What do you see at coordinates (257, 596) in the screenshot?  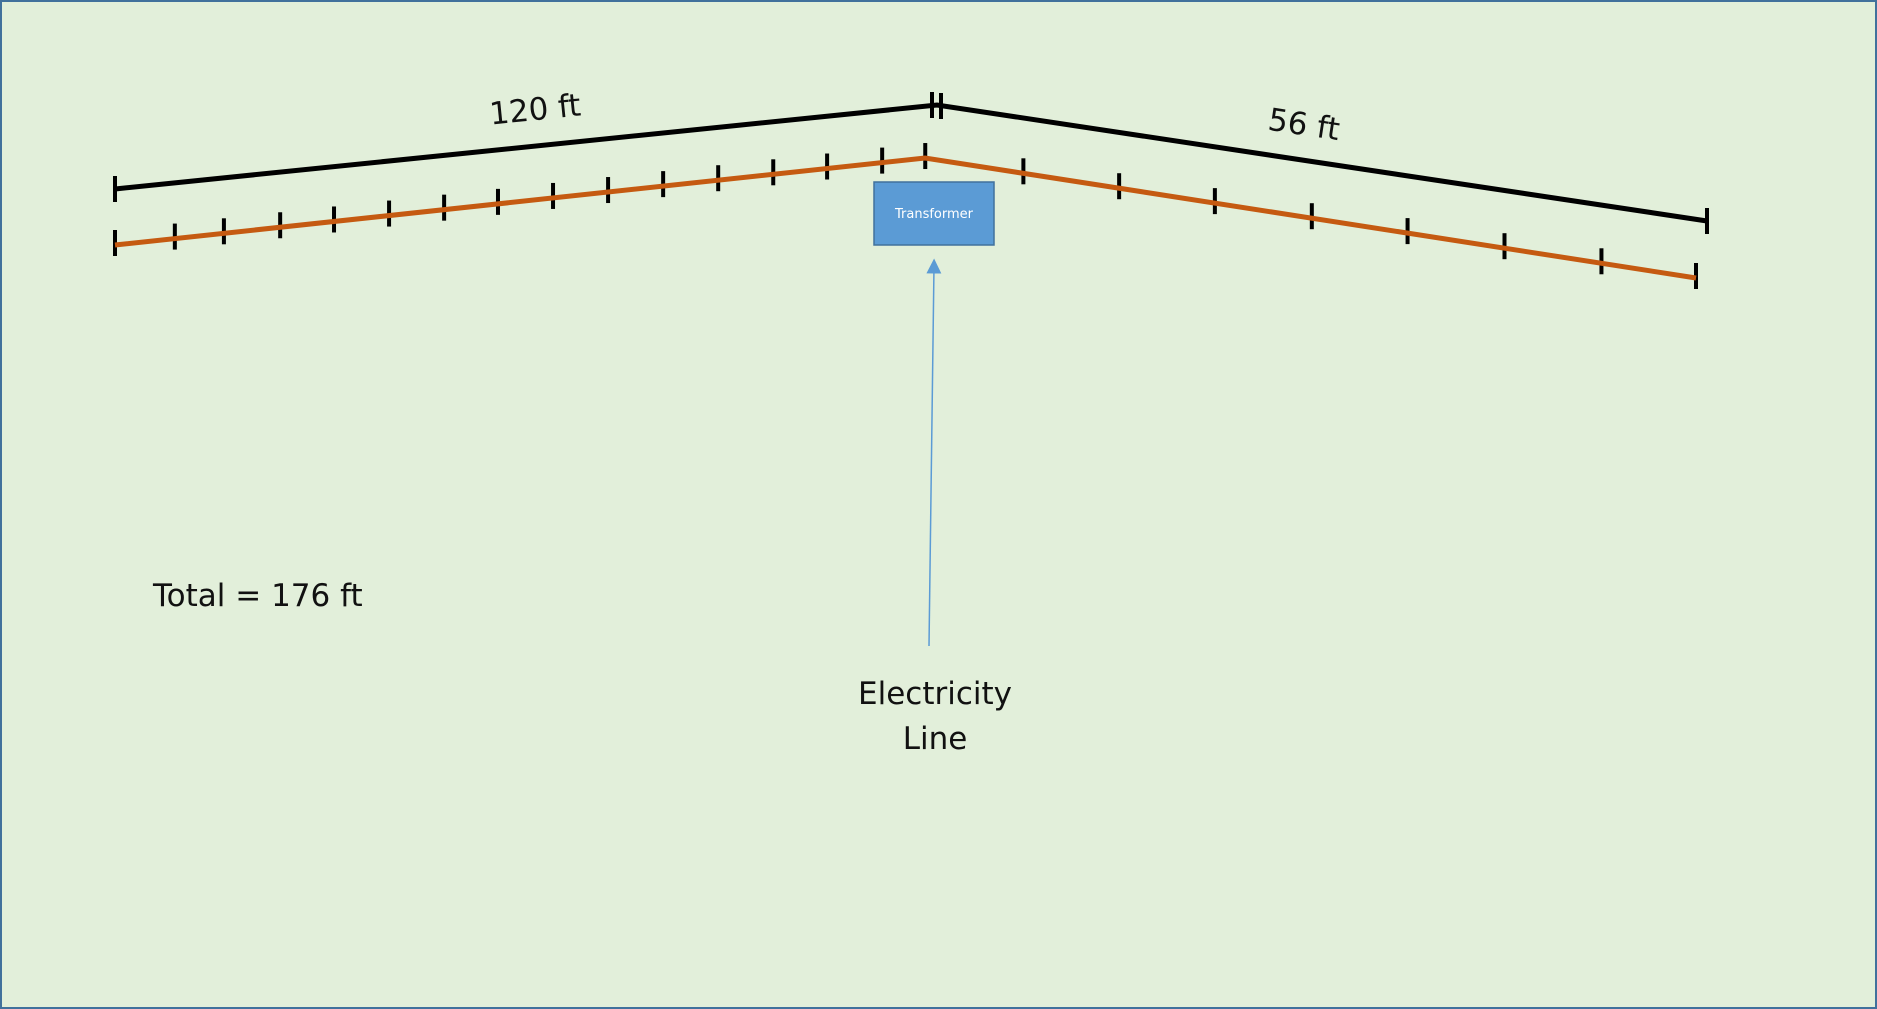 I see `total-label: Total = 176 ft` at bounding box center [257, 596].